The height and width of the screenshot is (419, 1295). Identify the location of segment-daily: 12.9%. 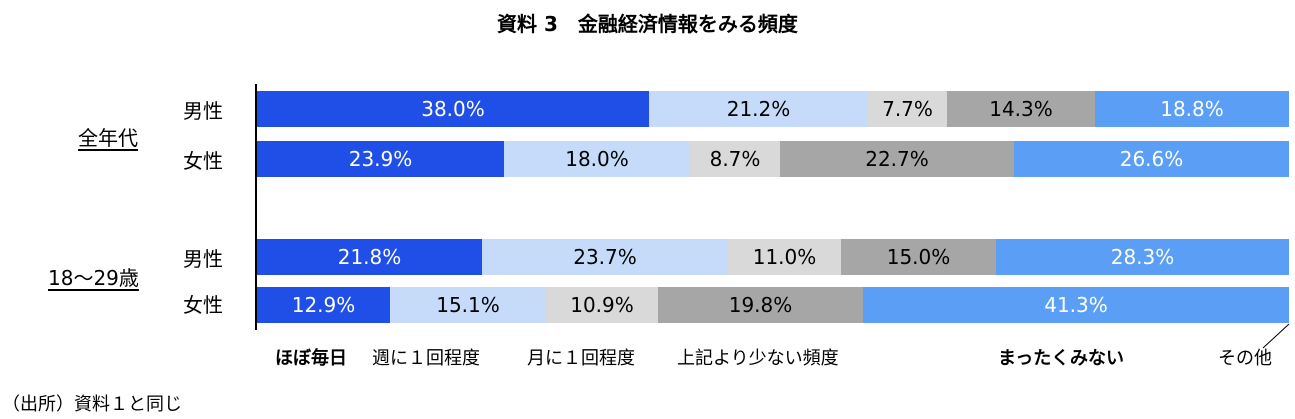
(323, 305).